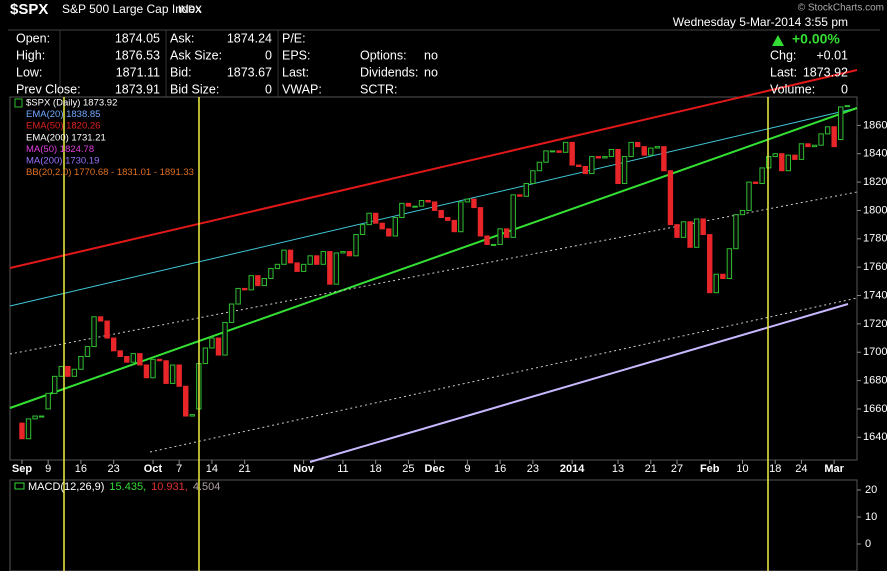 The height and width of the screenshot is (571, 887). Describe the element at coordinates (196, 55) in the screenshot. I see `quote-label: Ask Size:` at that location.